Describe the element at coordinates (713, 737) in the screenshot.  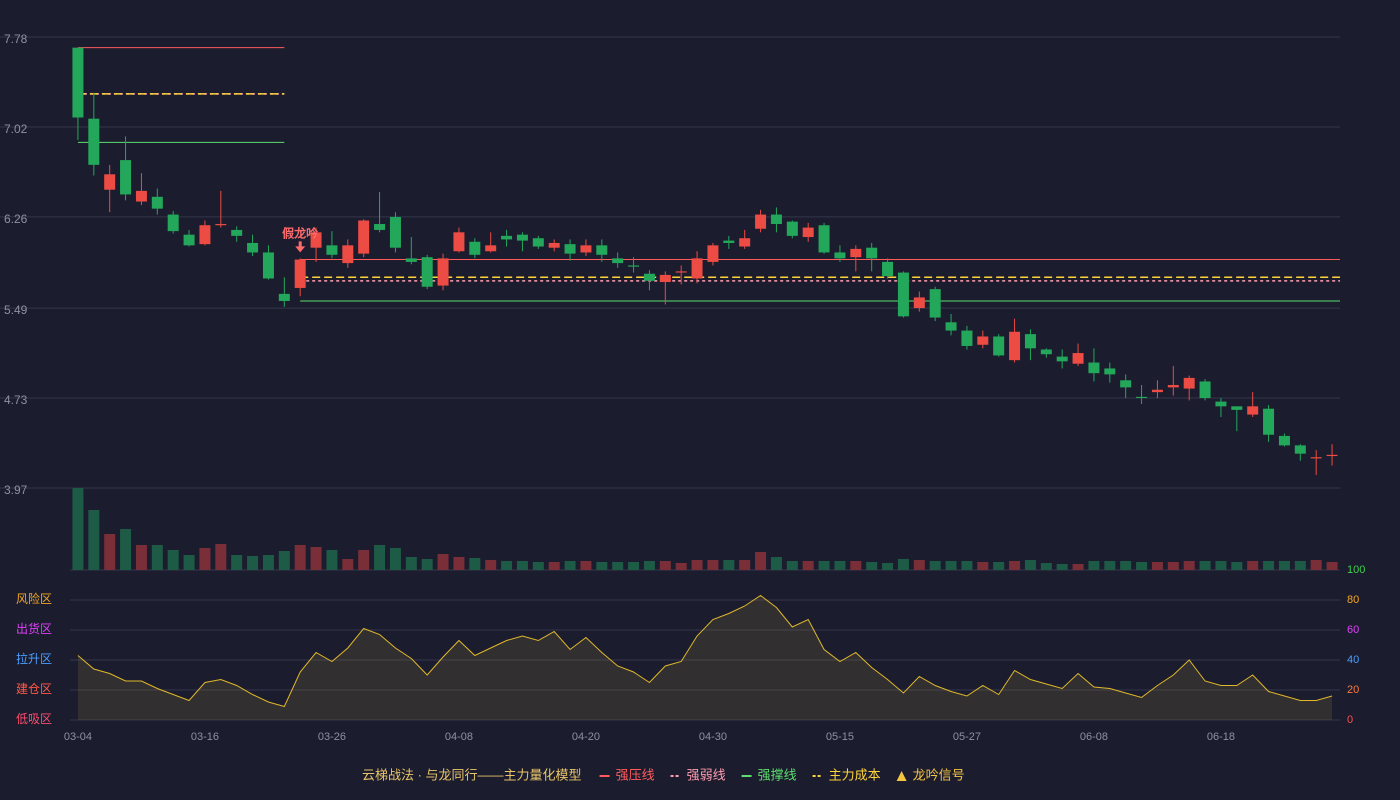
I see `x-tick-label: 04-30` at that location.